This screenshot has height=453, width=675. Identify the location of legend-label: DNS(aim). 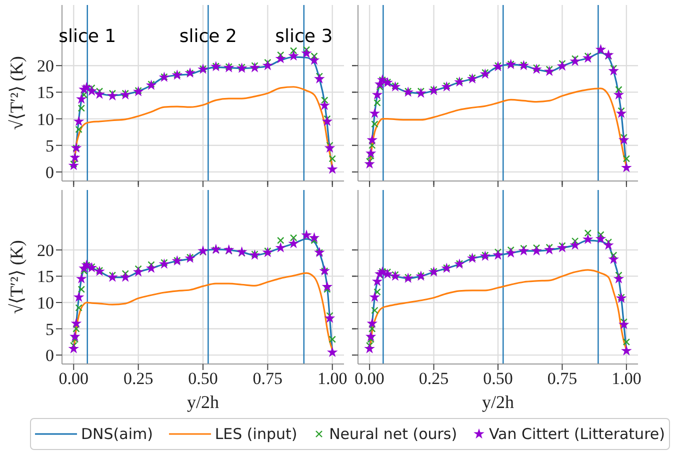
(117, 434).